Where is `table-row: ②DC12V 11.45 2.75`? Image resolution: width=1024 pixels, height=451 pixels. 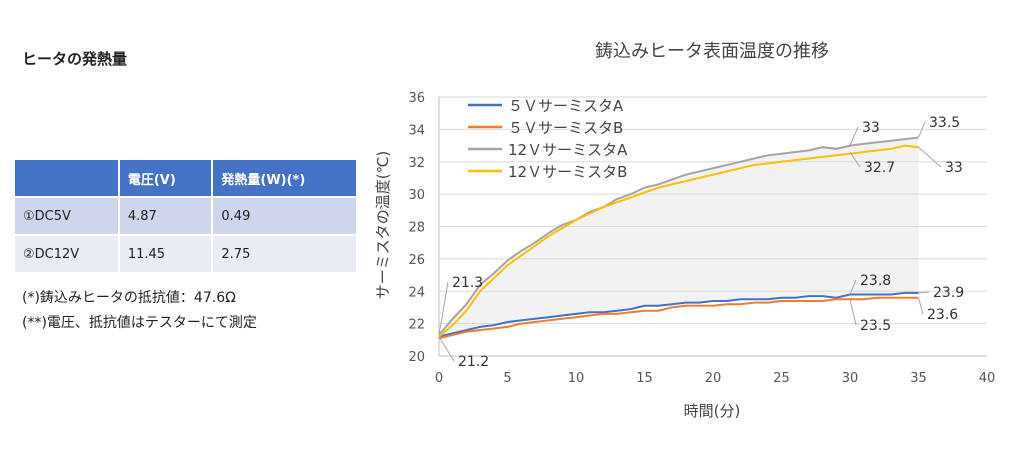 table-row: ②DC12V 11.45 2.75 is located at coordinates (186, 253).